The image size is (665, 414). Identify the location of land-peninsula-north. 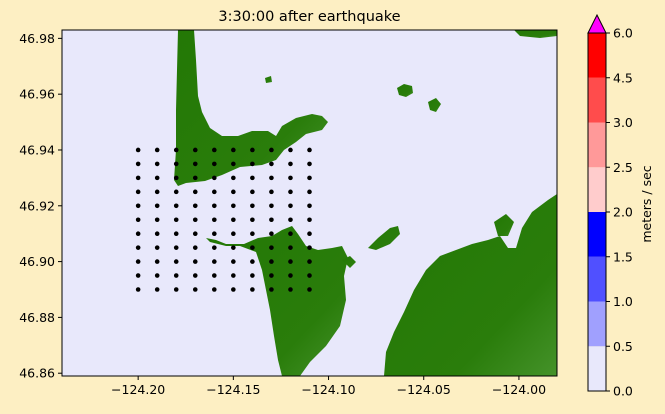
(251, 108).